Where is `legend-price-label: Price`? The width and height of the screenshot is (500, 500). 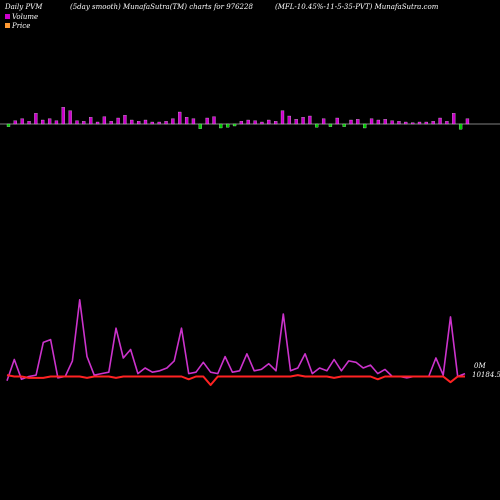 legend-price-label: Price is located at coordinates (21, 25).